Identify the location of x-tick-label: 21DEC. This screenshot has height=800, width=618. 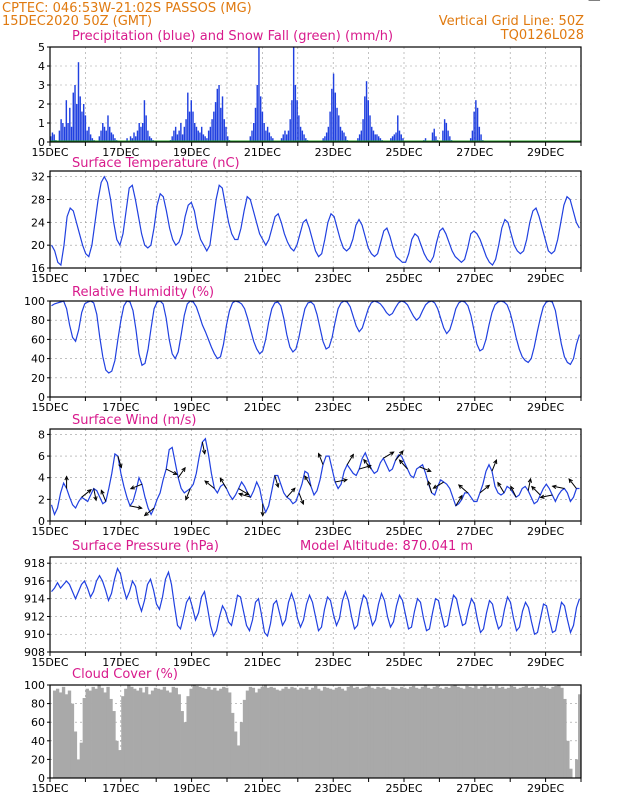
(262, 531).